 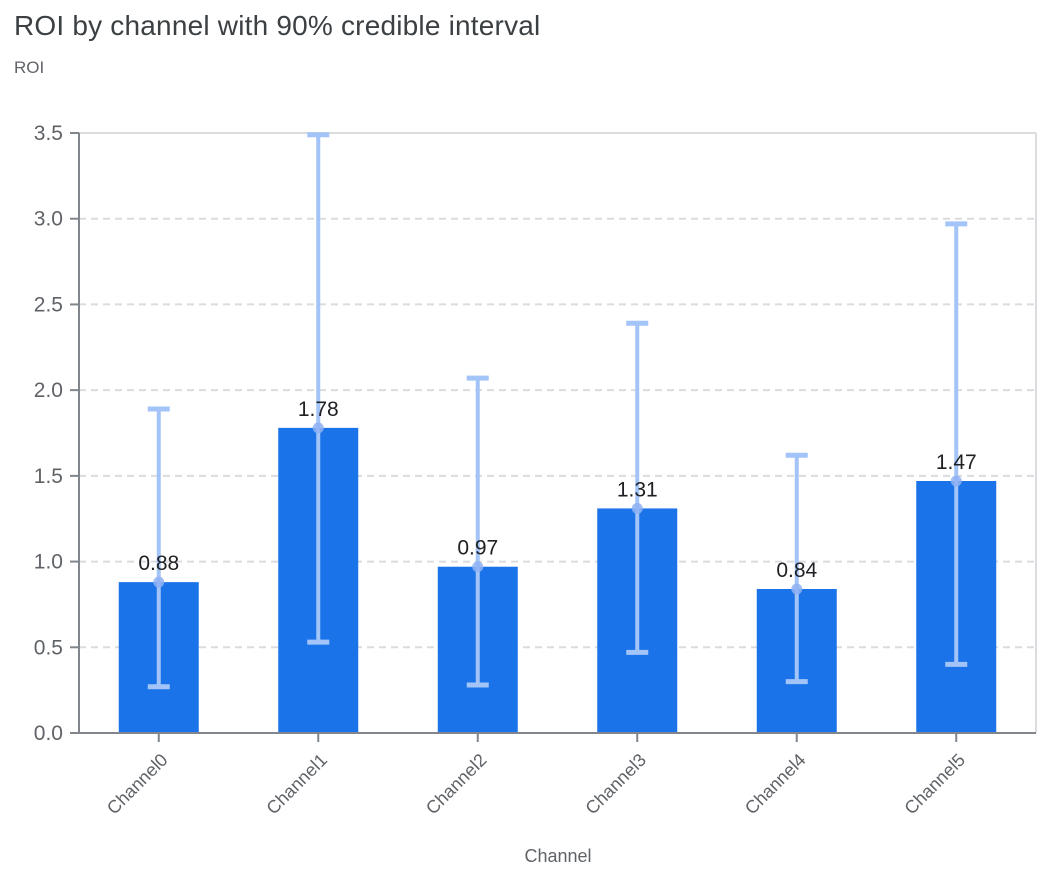 What do you see at coordinates (558, 856) in the screenshot?
I see `x-axis-title: Channel` at bounding box center [558, 856].